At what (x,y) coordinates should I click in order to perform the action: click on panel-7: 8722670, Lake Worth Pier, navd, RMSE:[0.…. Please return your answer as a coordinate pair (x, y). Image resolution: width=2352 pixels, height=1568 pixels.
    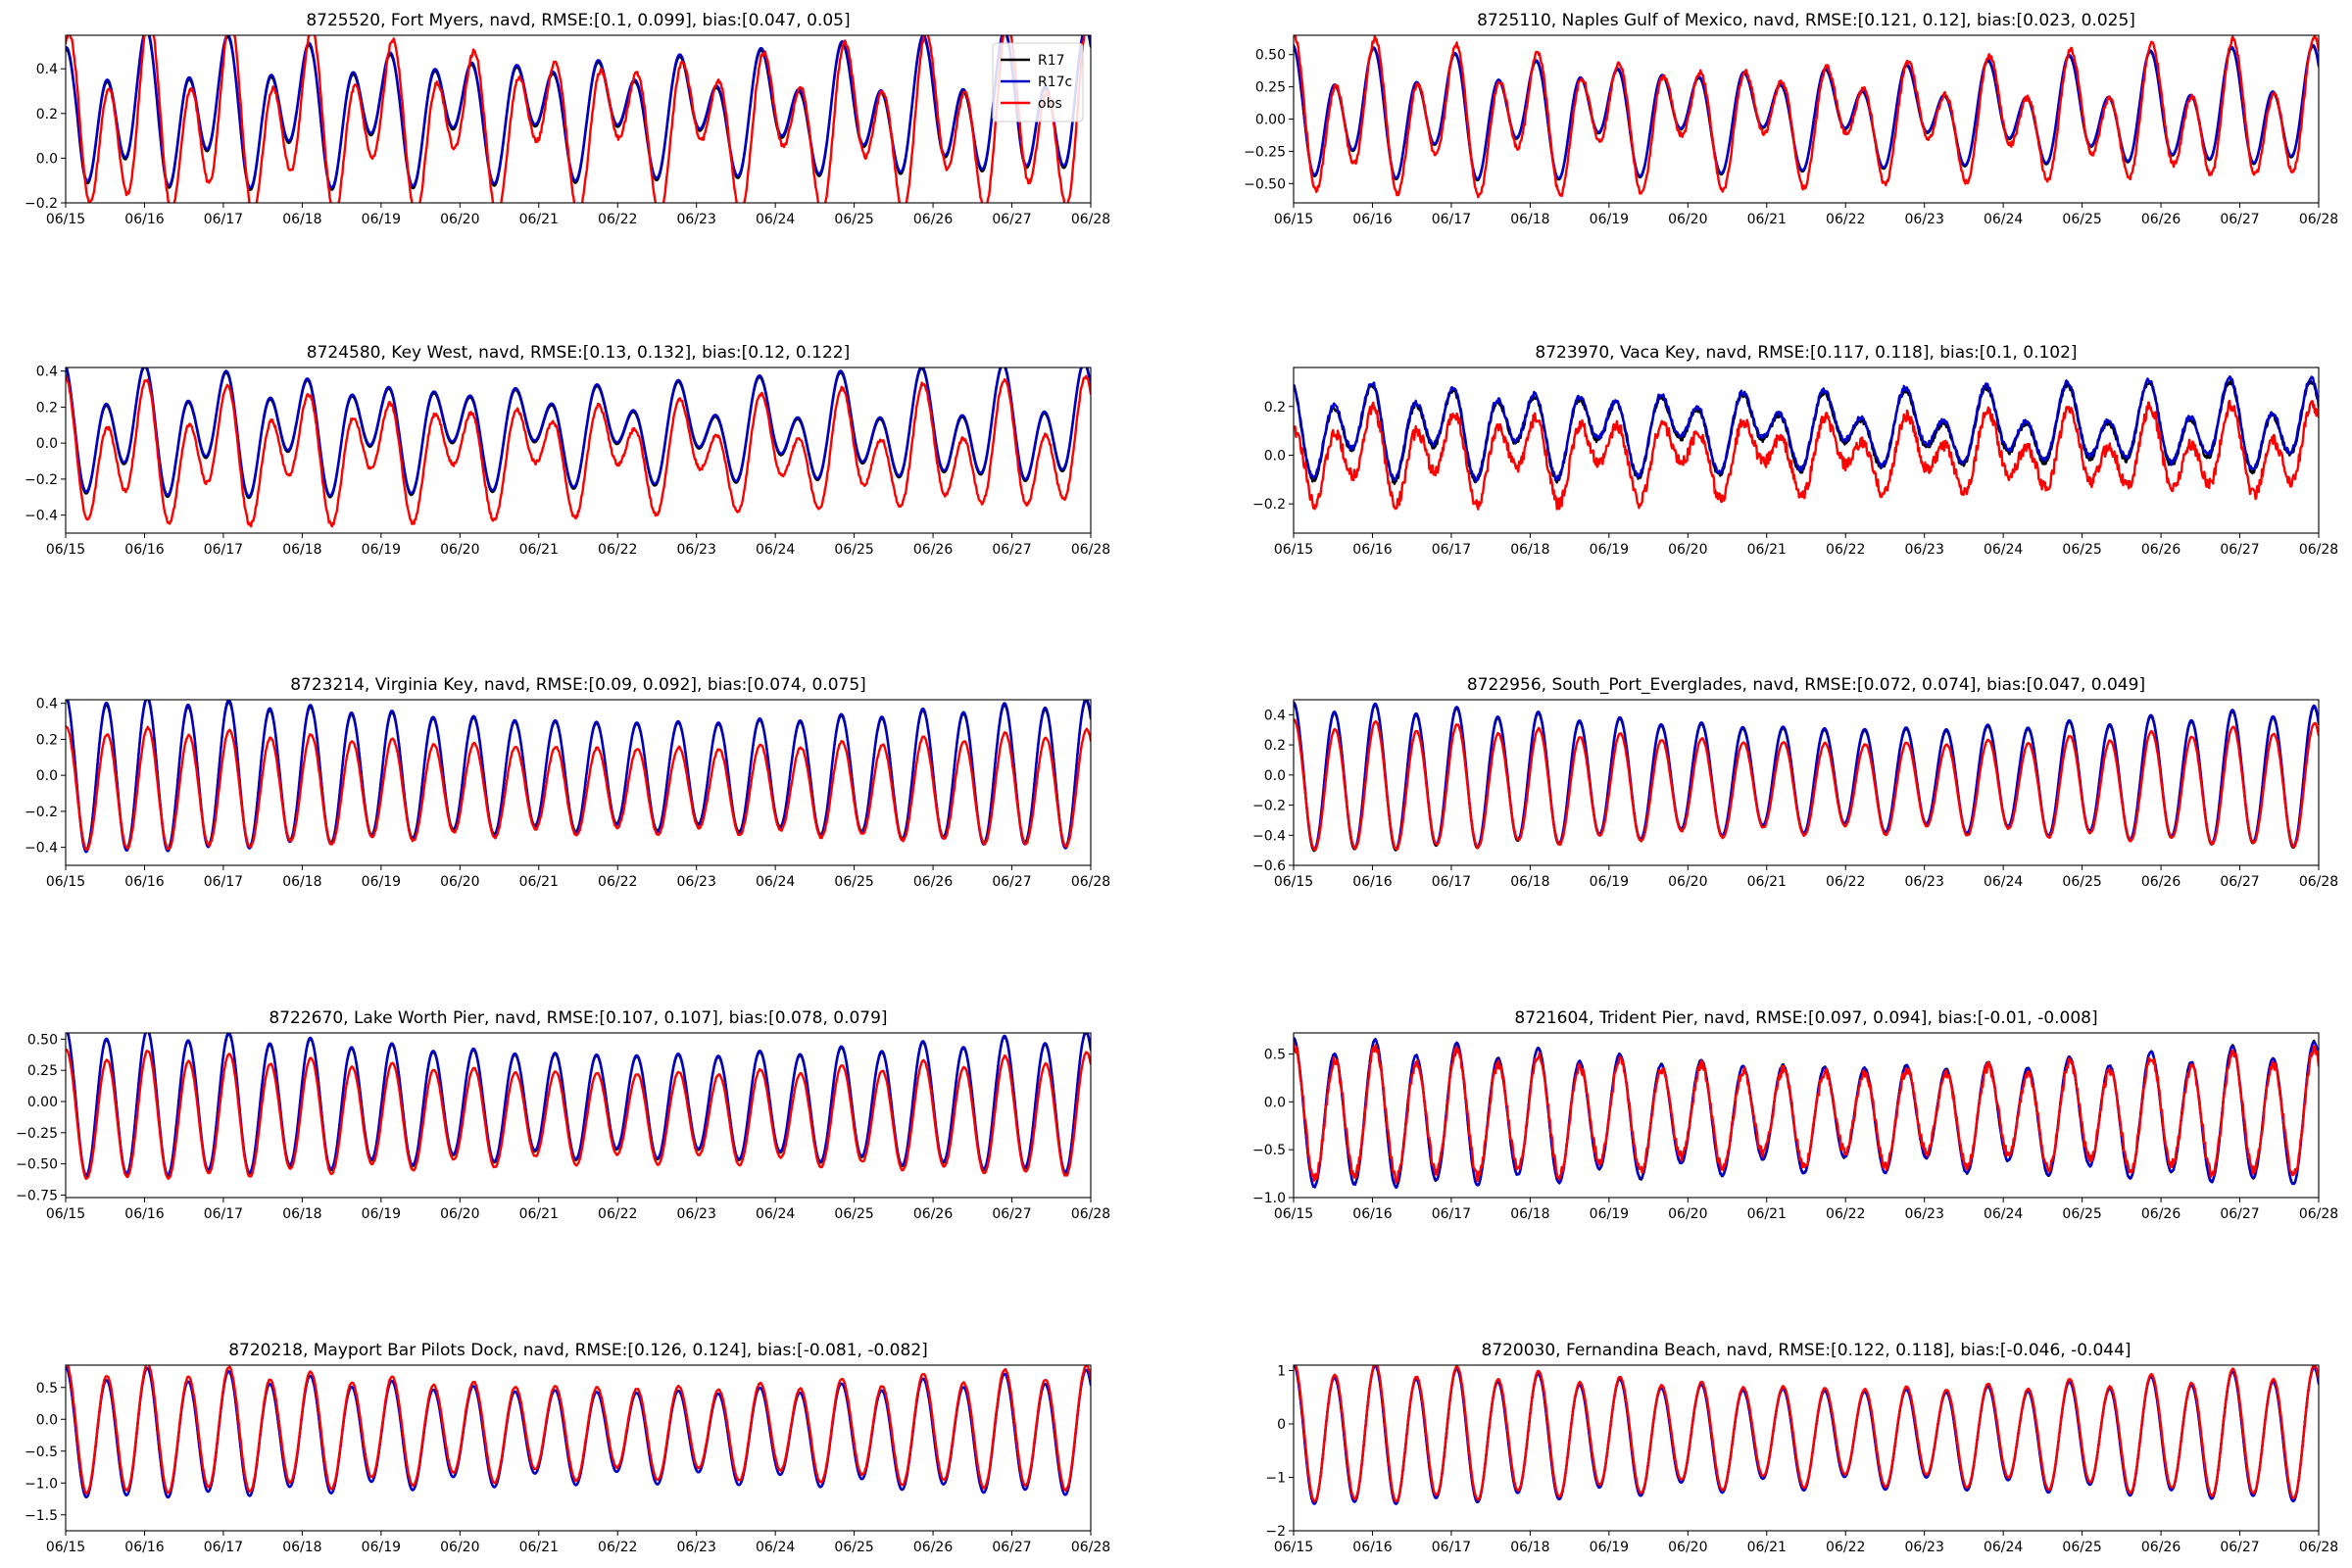
    Looking at the image, I should click on (563, 1115).